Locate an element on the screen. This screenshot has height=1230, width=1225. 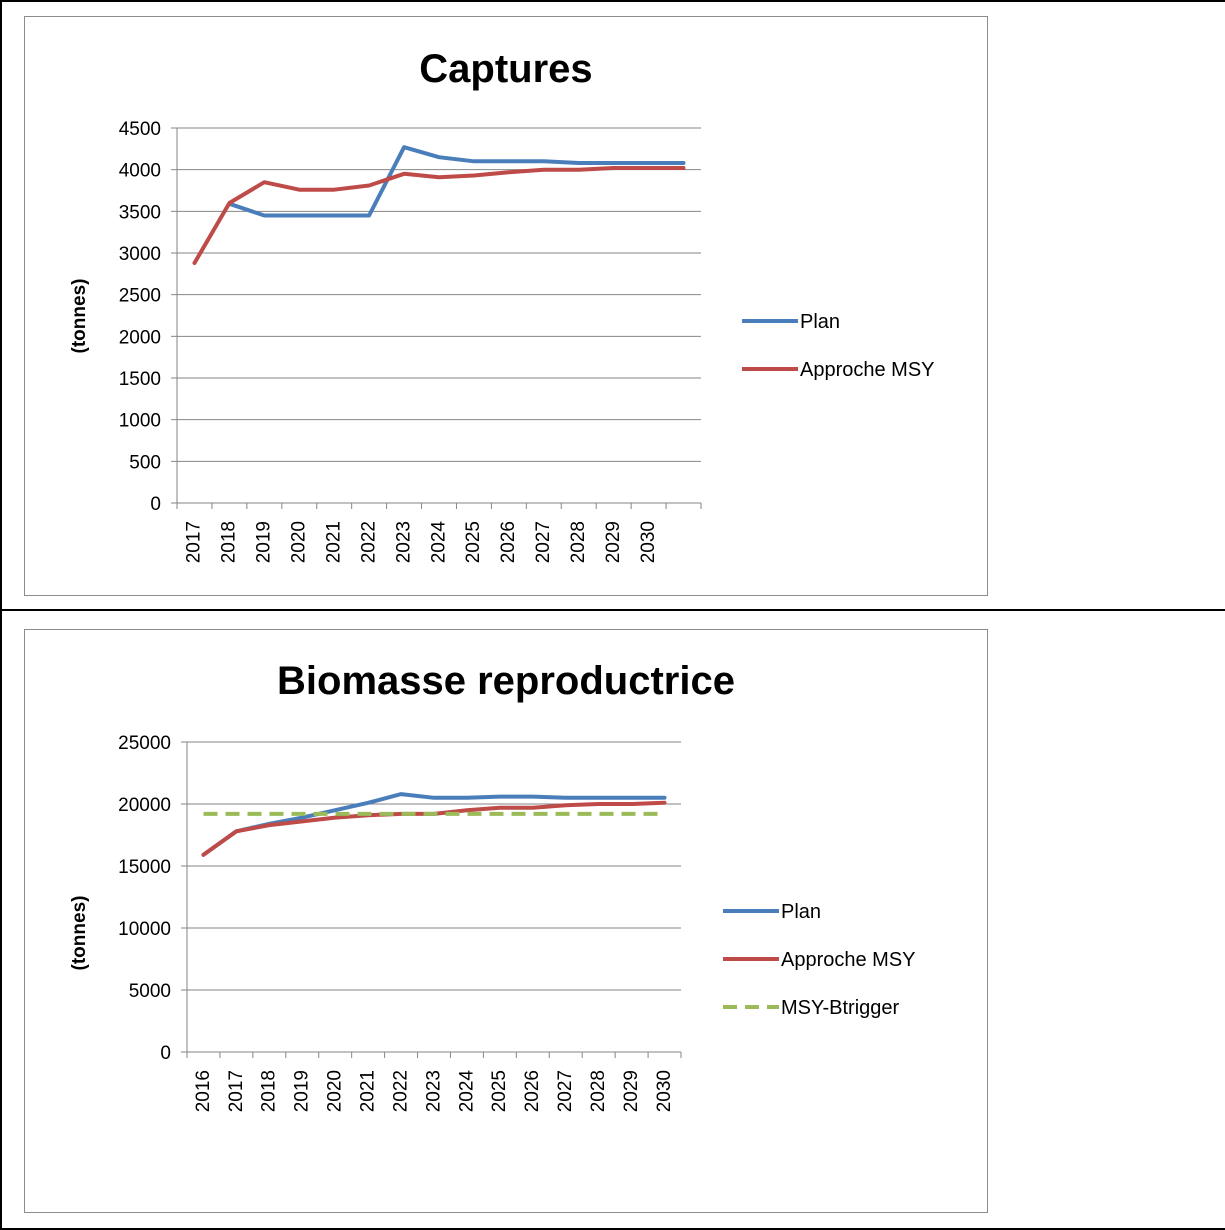
legend-label: MSY-Btrigger is located at coordinates (840, 1008).